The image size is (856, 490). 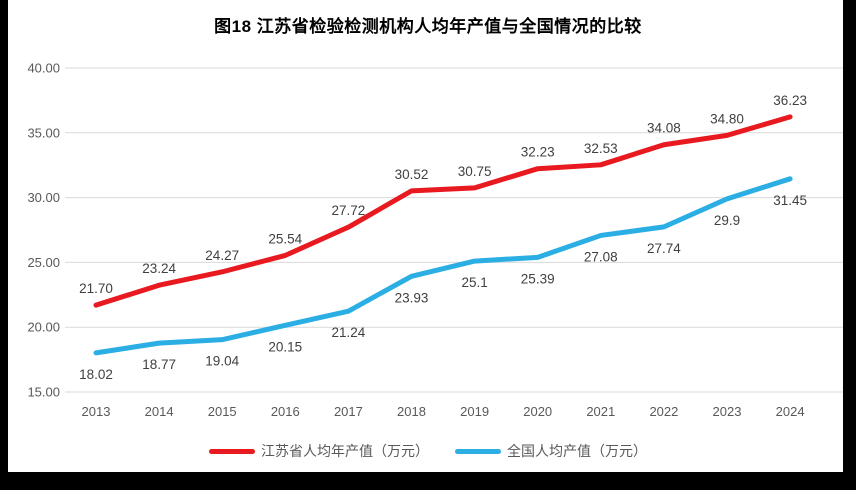 What do you see at coordinates (412, 297) in the screenshot?
I see `data-label-series-1: 23.93` at bounding box center [412, 297].